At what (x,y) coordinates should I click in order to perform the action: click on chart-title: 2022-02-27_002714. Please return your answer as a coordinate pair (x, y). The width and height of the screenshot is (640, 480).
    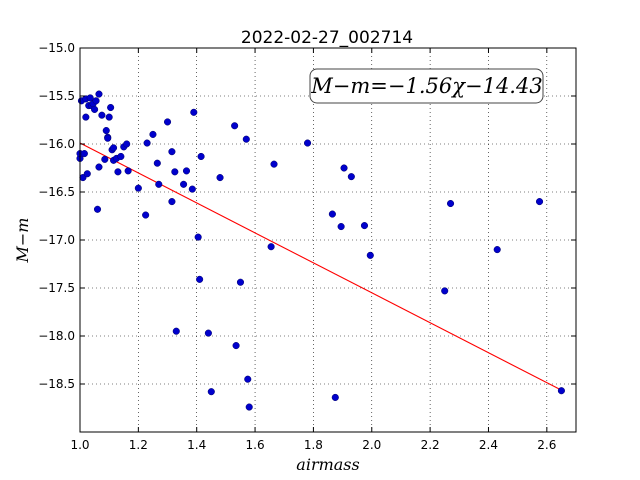
    Looking at the image, I should click on (327, 38).